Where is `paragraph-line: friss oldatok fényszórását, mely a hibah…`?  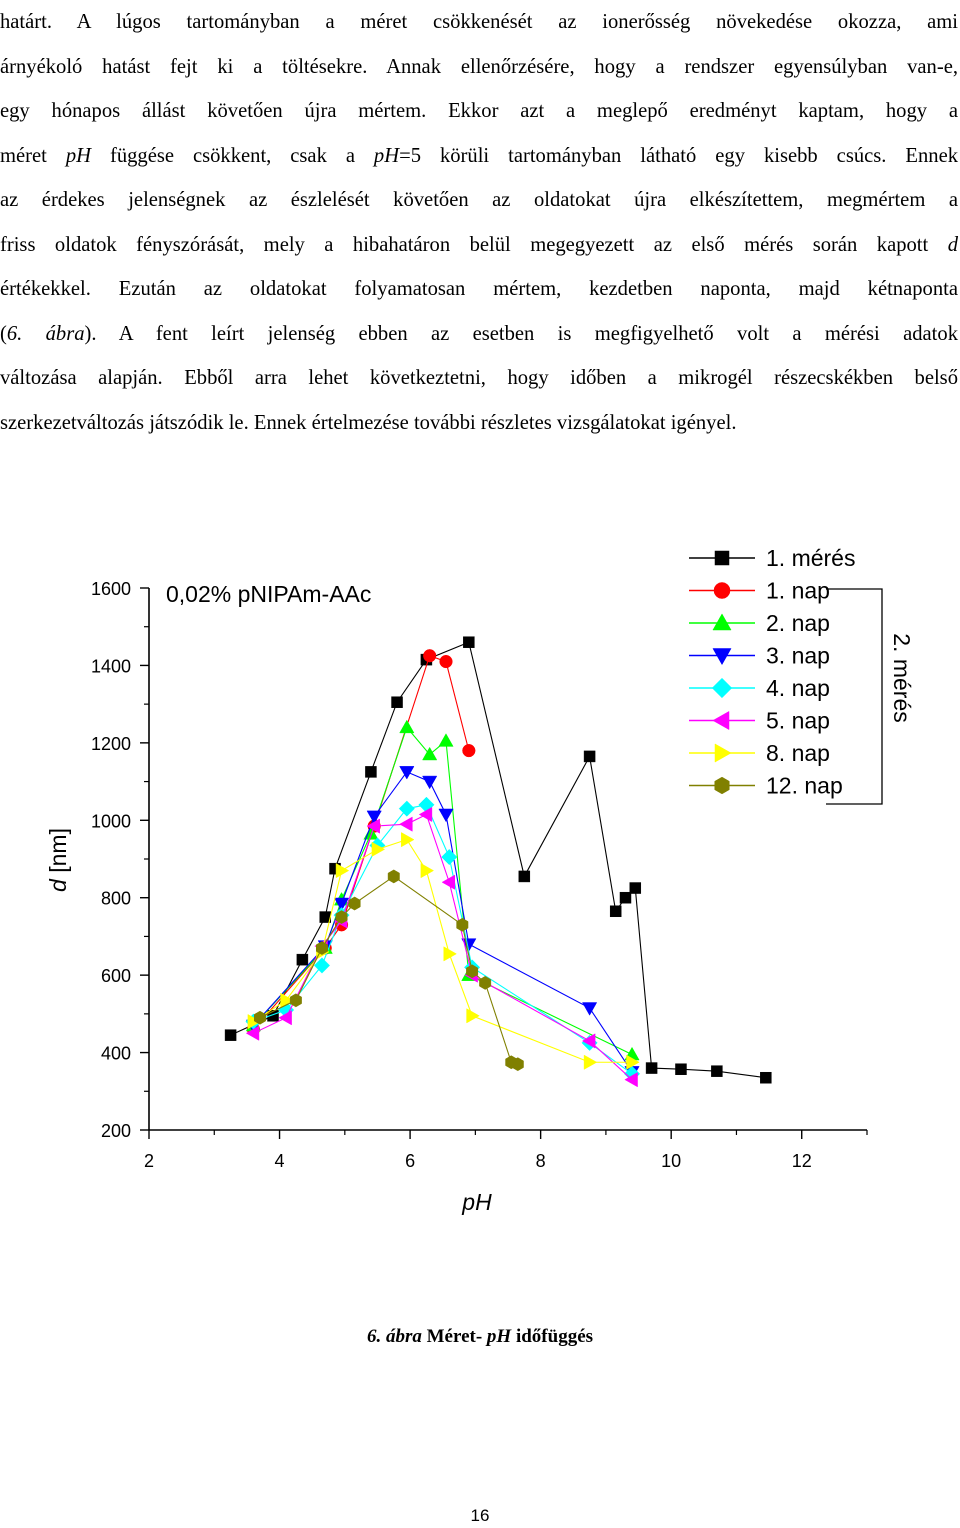 paragraph-line: friss oldatok fényszórását, mely a hibah… is located at coordinates (479, 245).